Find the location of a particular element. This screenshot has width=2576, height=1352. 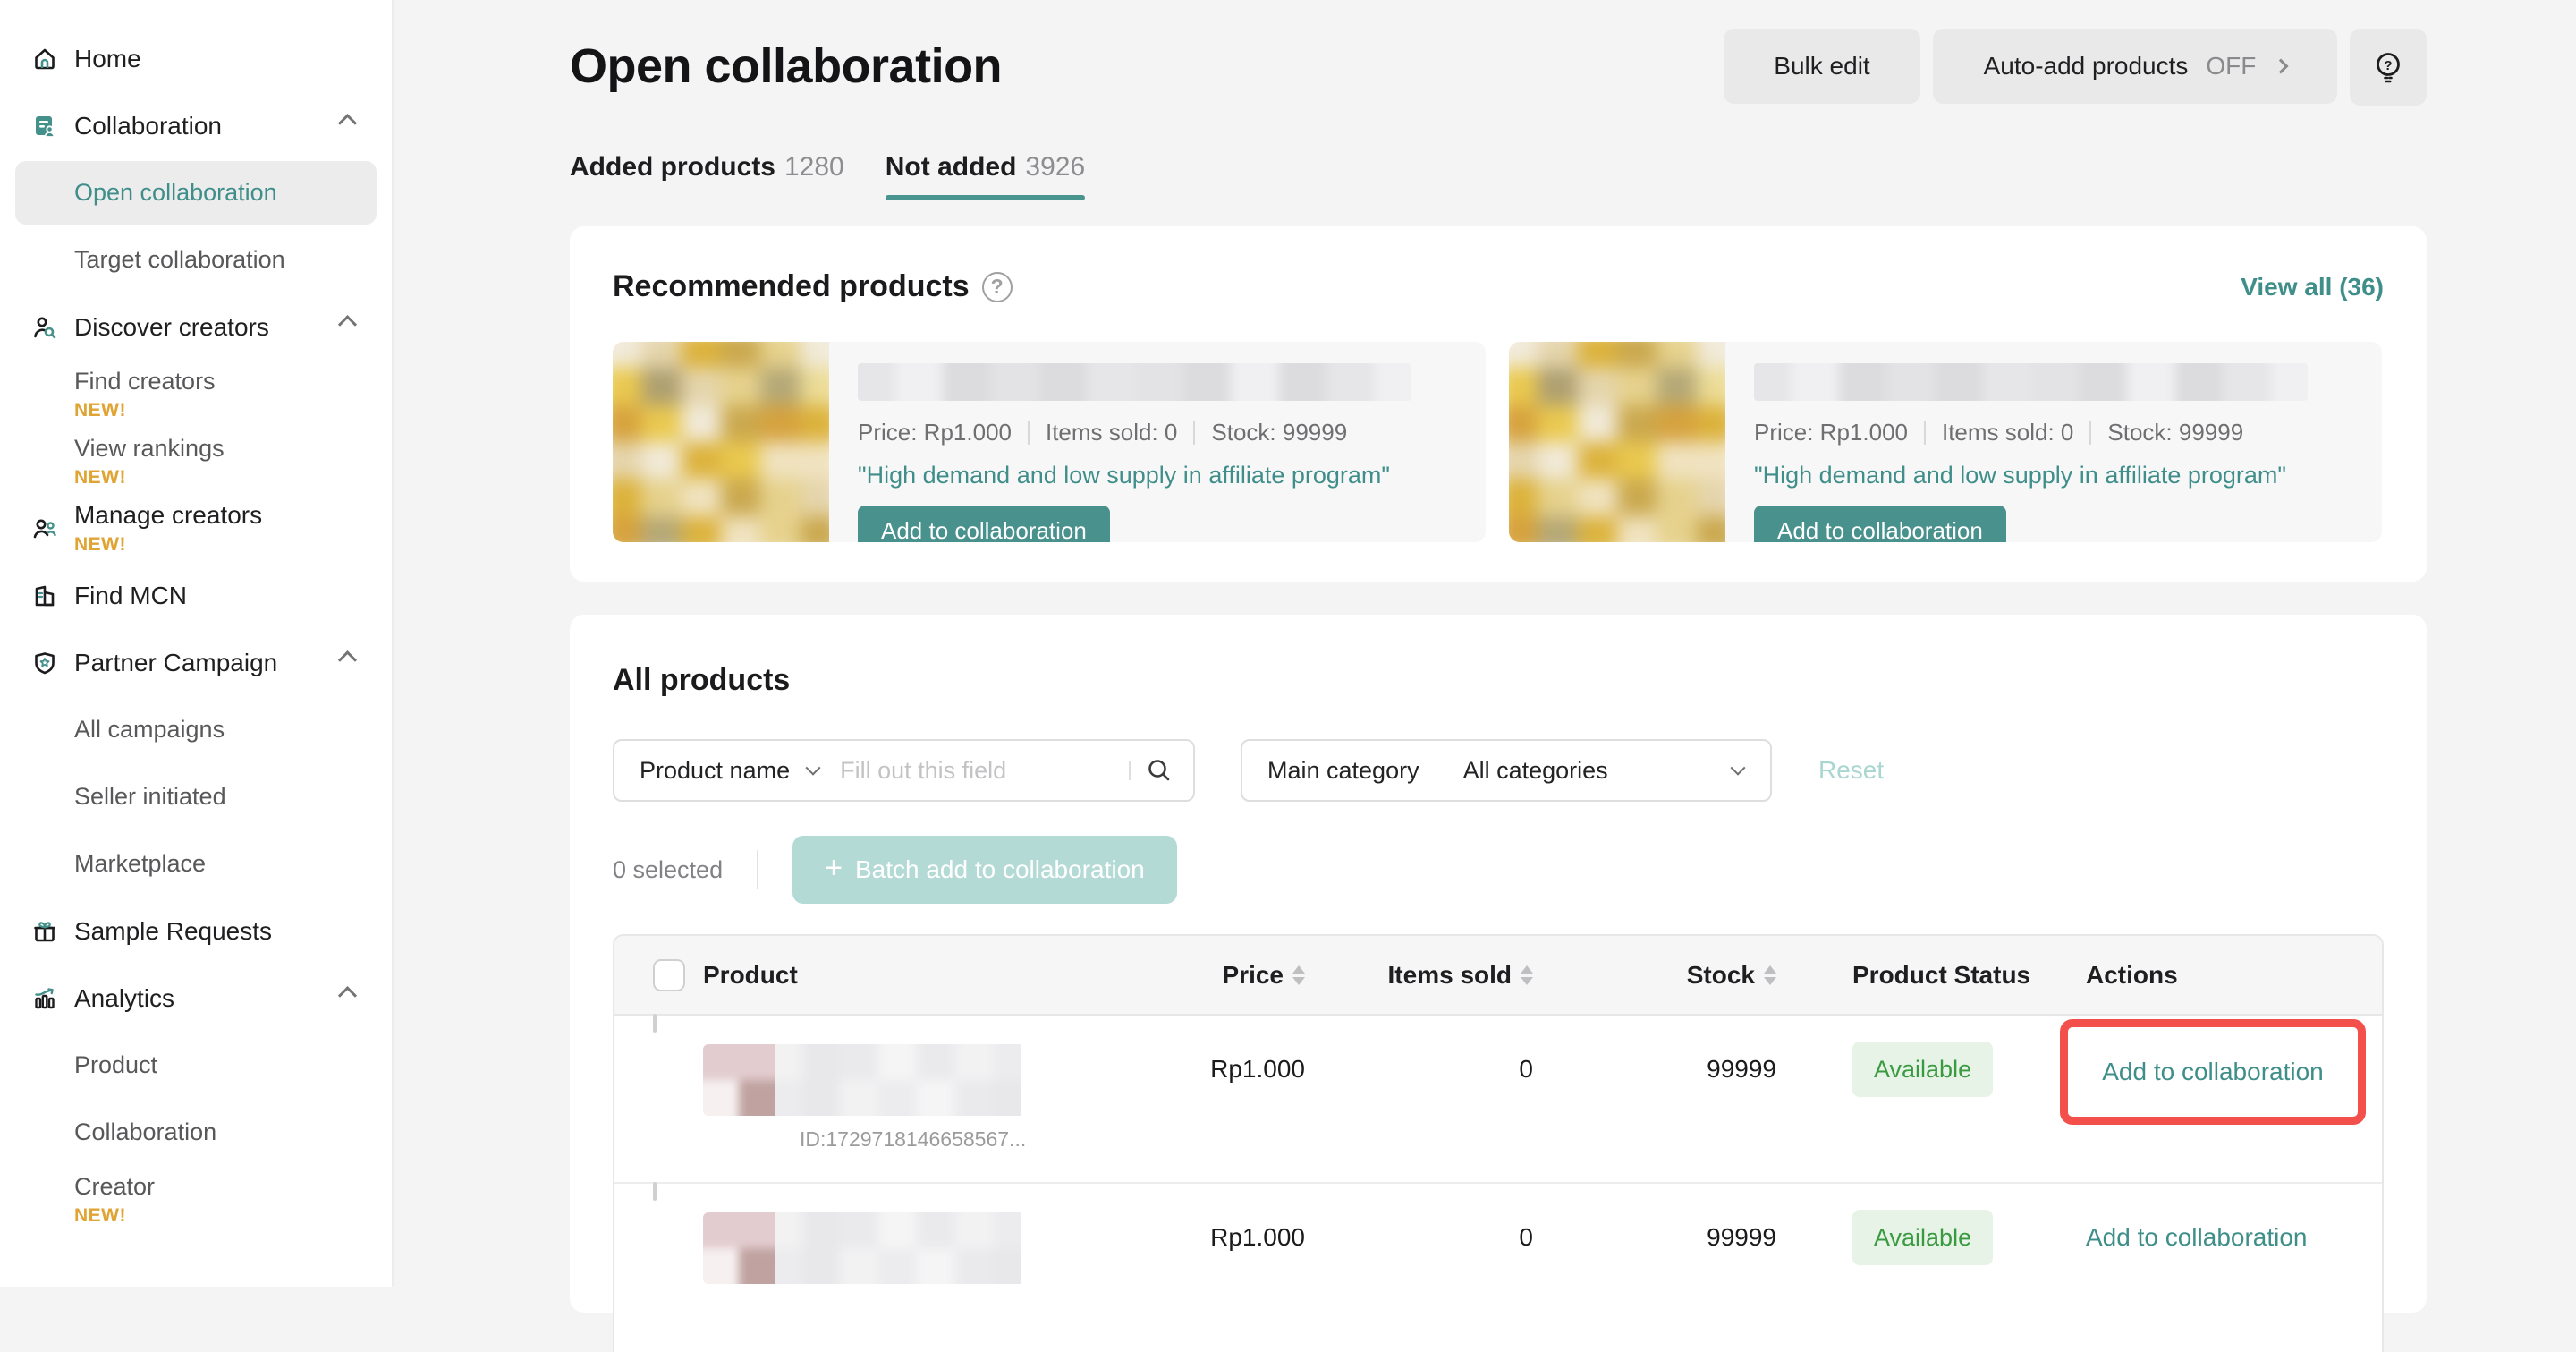

all-products-title: All products is located at coordinates (702, 680).